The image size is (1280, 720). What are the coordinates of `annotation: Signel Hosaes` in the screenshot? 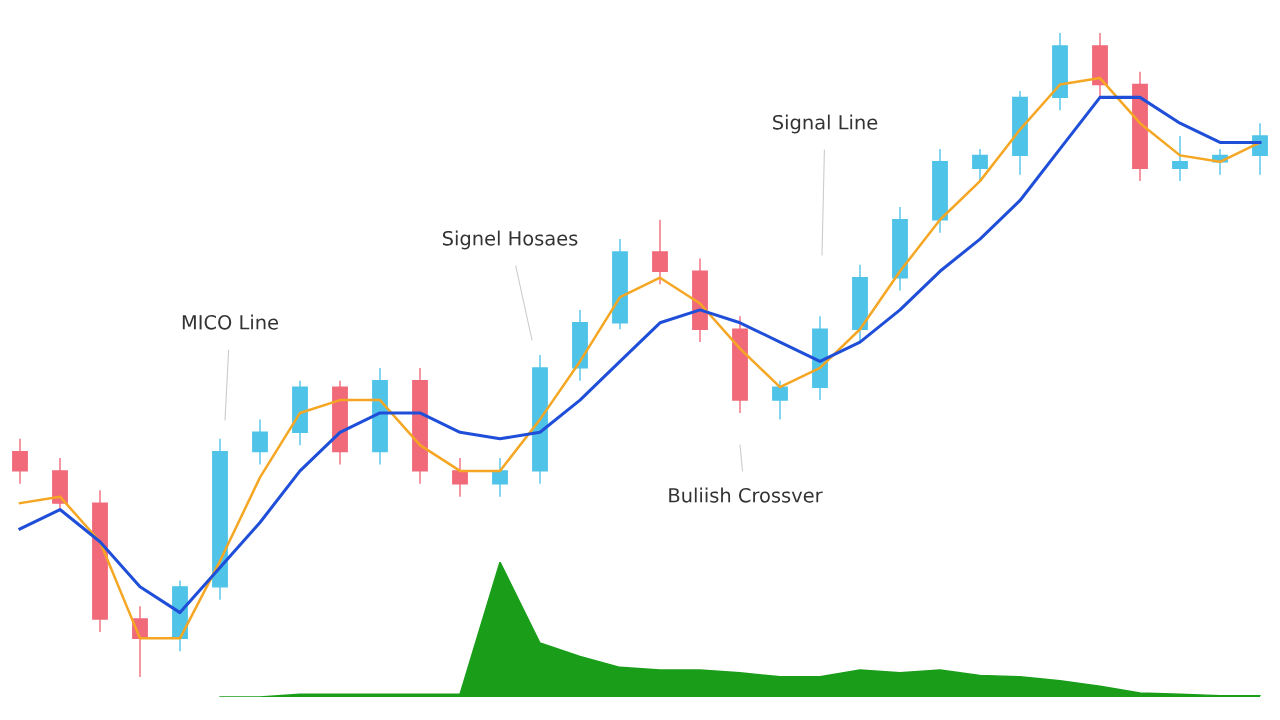 It's located at (510, 240).